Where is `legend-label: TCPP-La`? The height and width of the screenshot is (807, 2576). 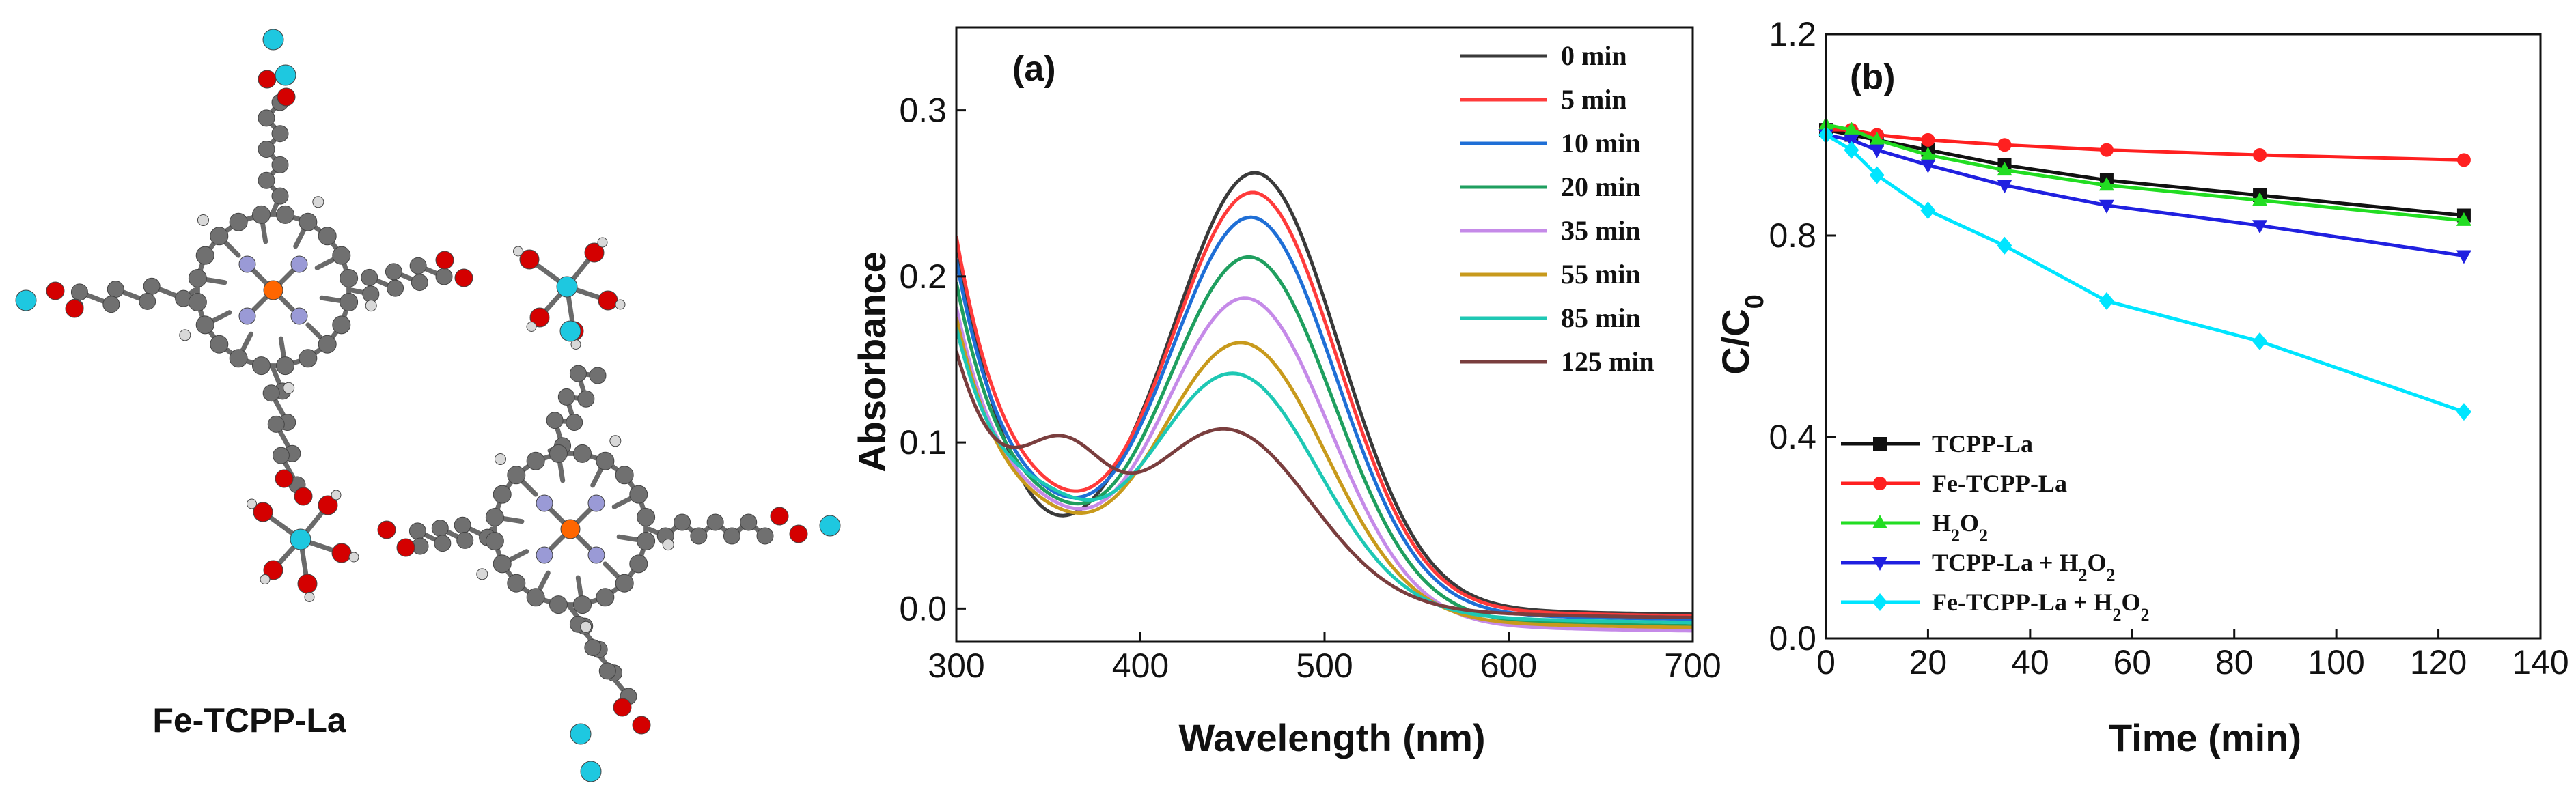
legend-label: TCPP-La is located at coordinates (1982, 443).